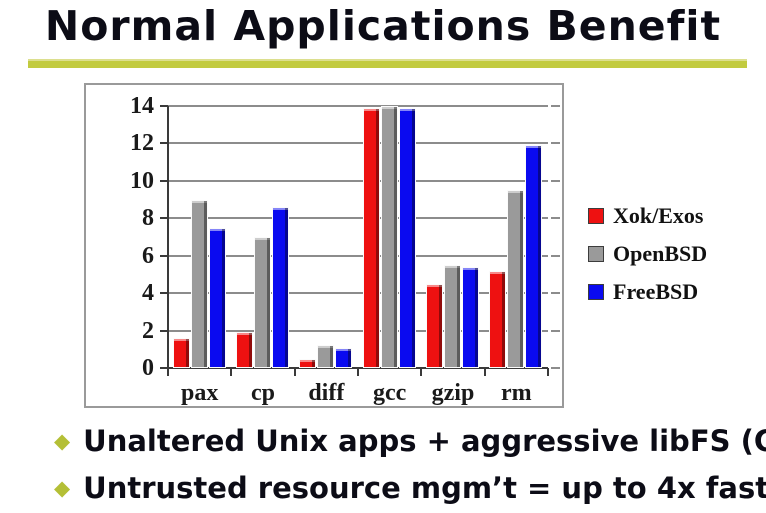 This screenshot has height=513, width=766. I want to click on category-label: cp, so click(262, 393).